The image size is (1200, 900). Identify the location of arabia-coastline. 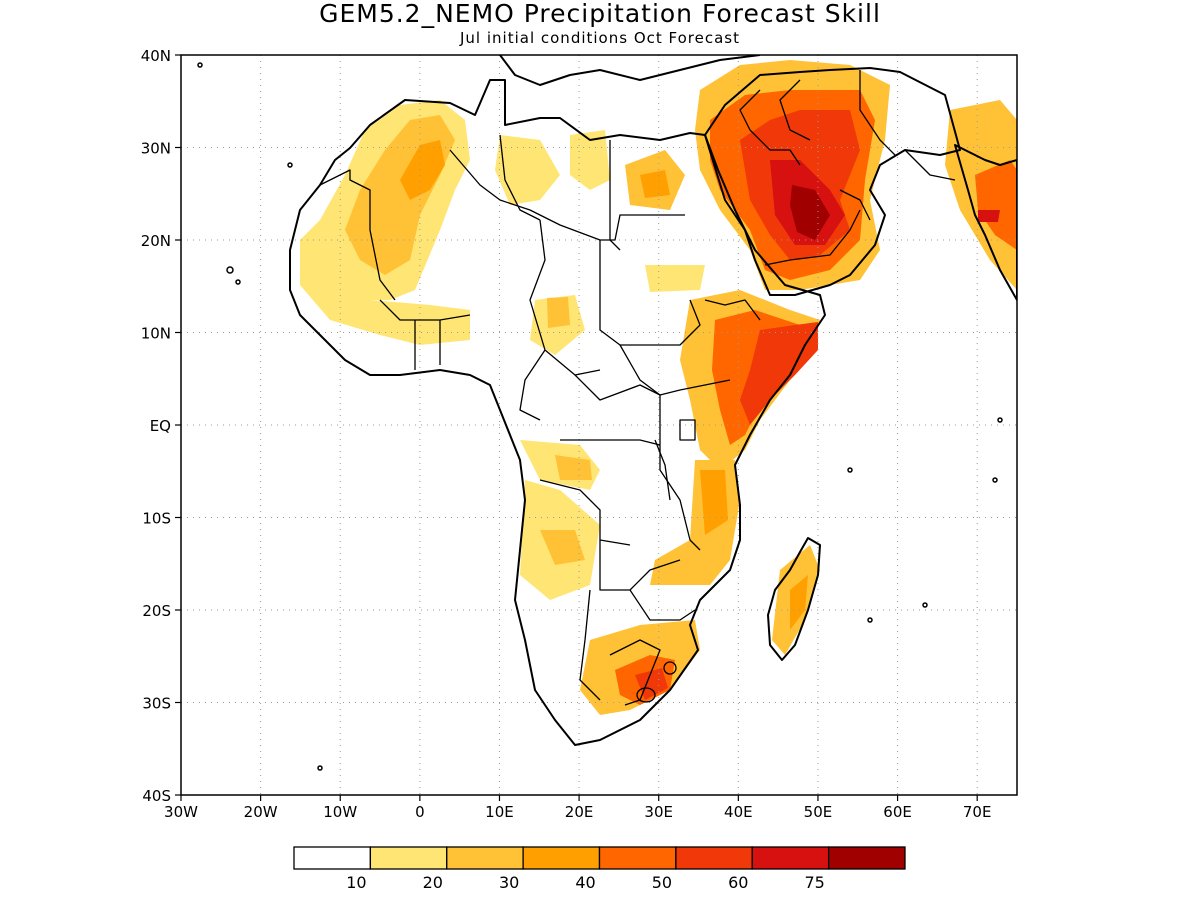
(832, 181).